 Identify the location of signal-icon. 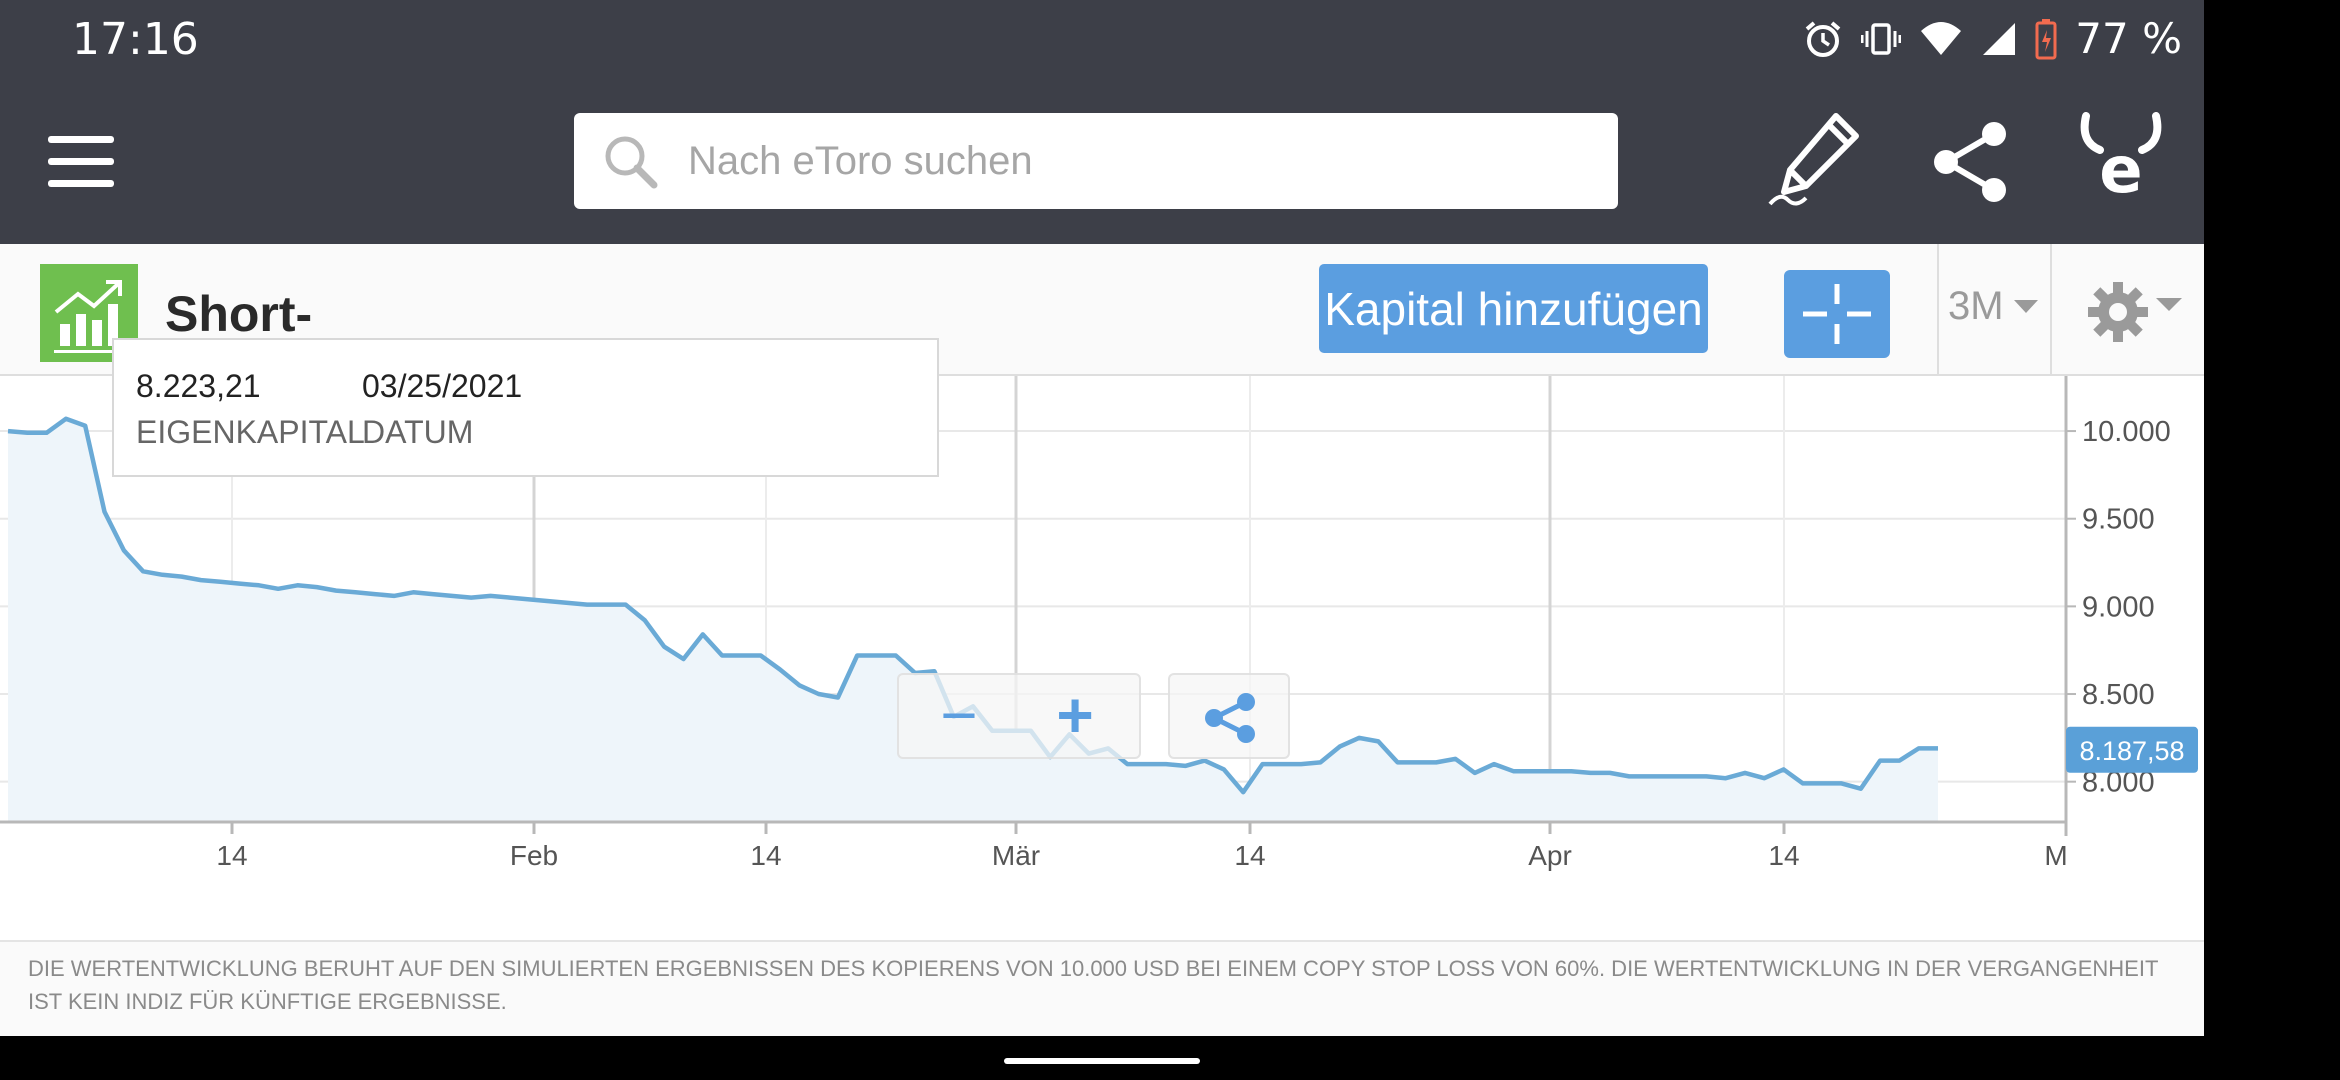
(1999, 38).